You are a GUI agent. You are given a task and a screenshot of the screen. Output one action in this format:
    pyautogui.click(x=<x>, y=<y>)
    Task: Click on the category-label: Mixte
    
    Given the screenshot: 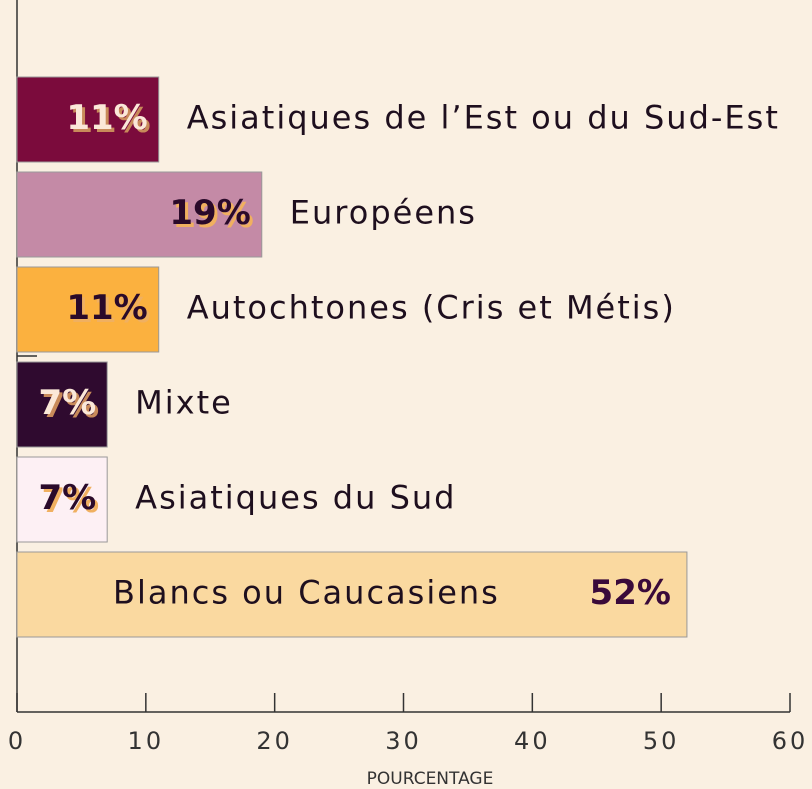 What is the action you would take?
    pyautogui.click(x=184, y=403)
    